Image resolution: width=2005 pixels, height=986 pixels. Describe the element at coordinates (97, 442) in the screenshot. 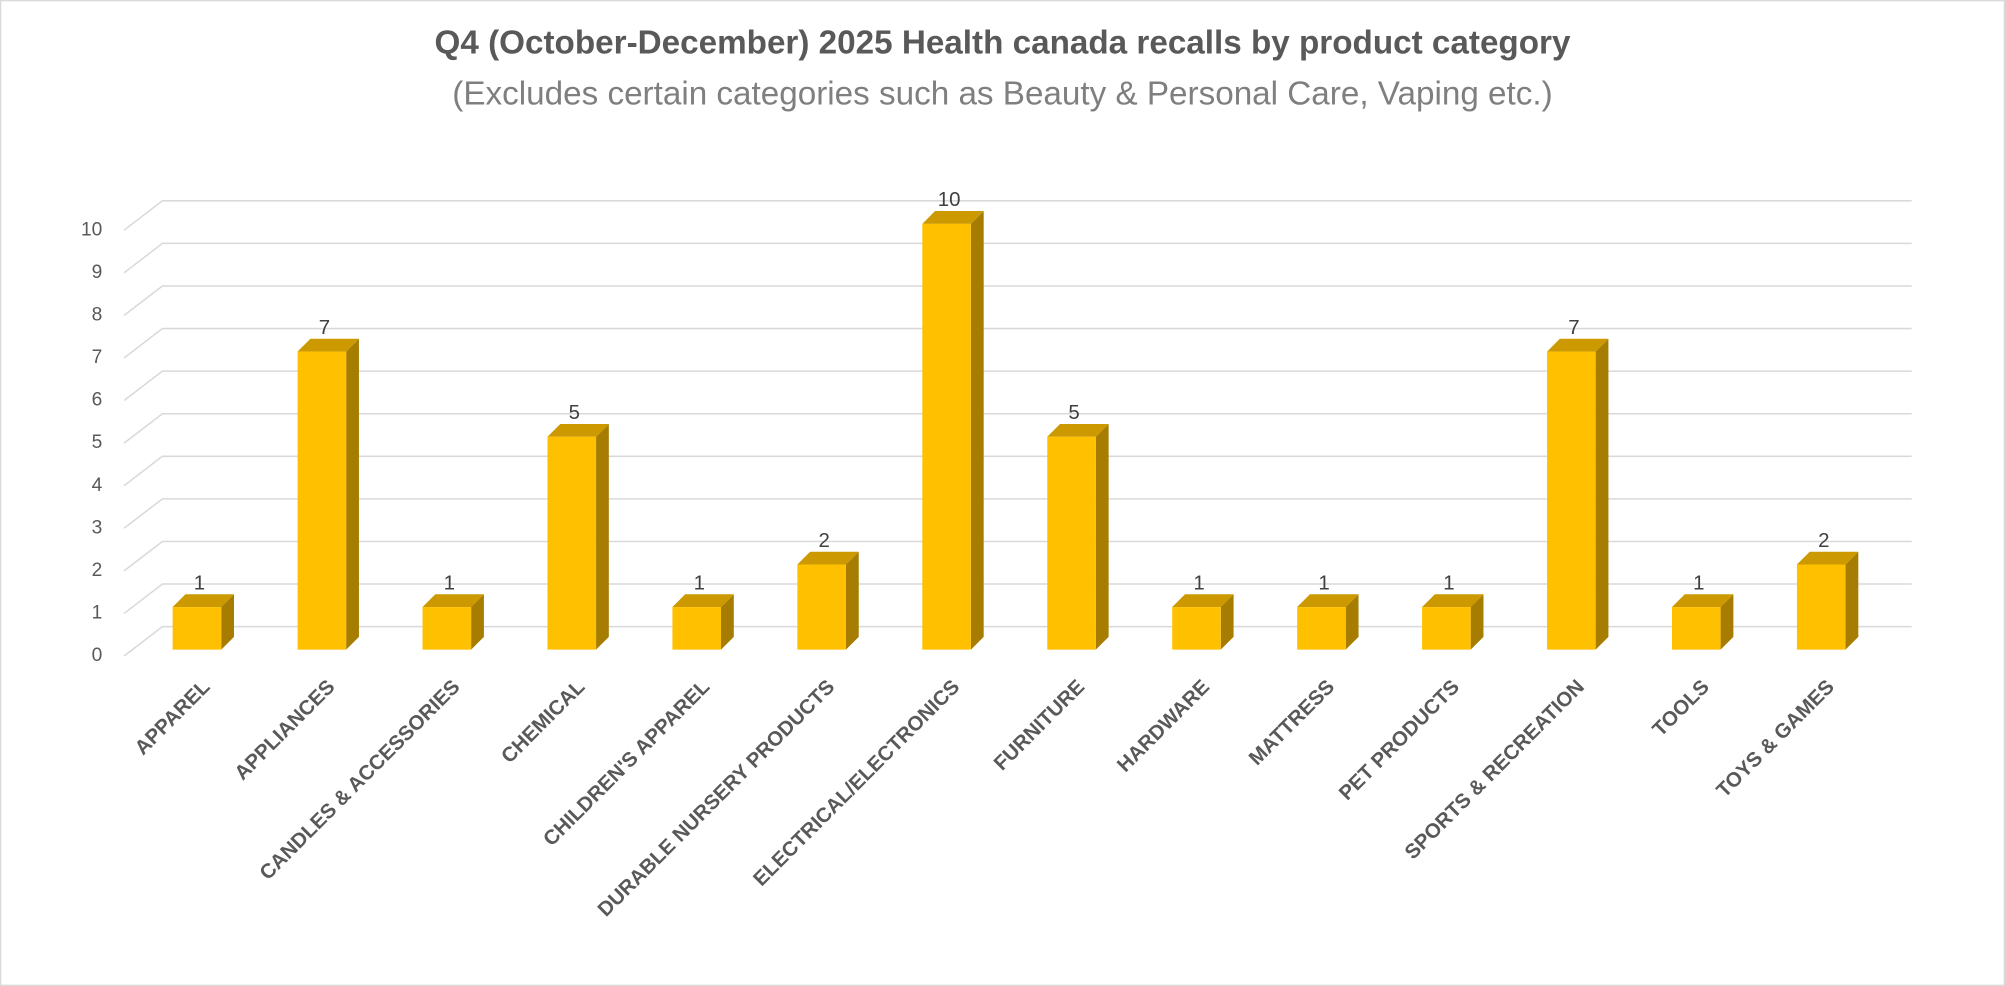

I see `y-tick-label: 5` at that location.